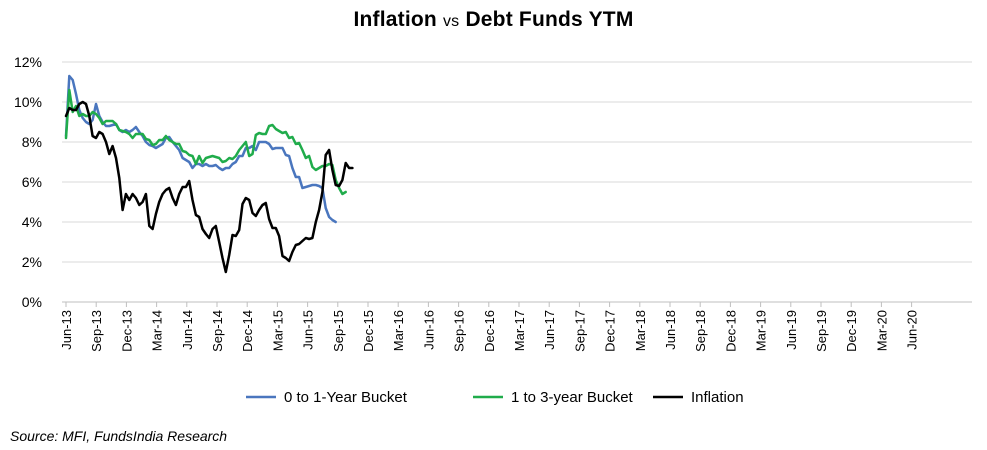 The width and height of the screenshot is (987, 450). I want to click on chart-title: Inflation vs Debt Funds YTM, so click(493, 20).